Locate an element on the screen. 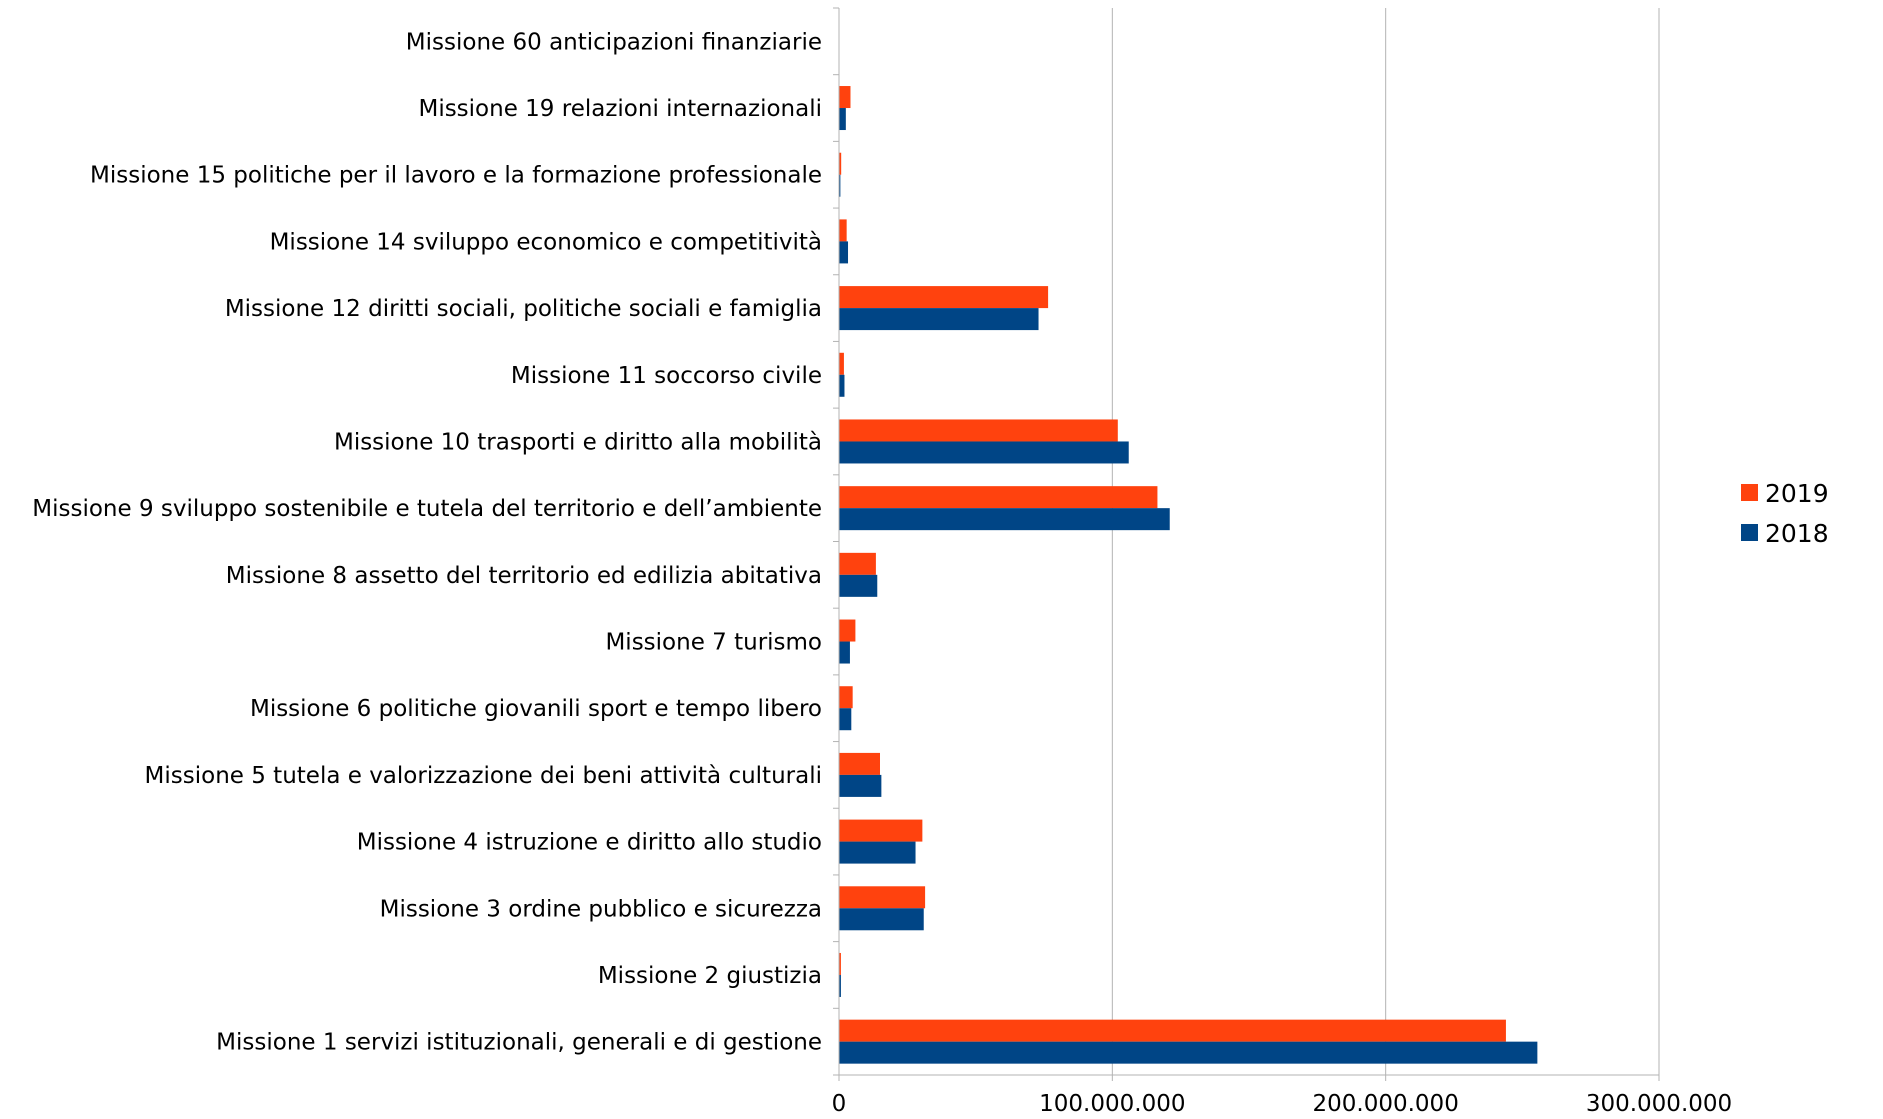  x-tick-label: 300.000.000 is located at coordinates (1659, 1104).